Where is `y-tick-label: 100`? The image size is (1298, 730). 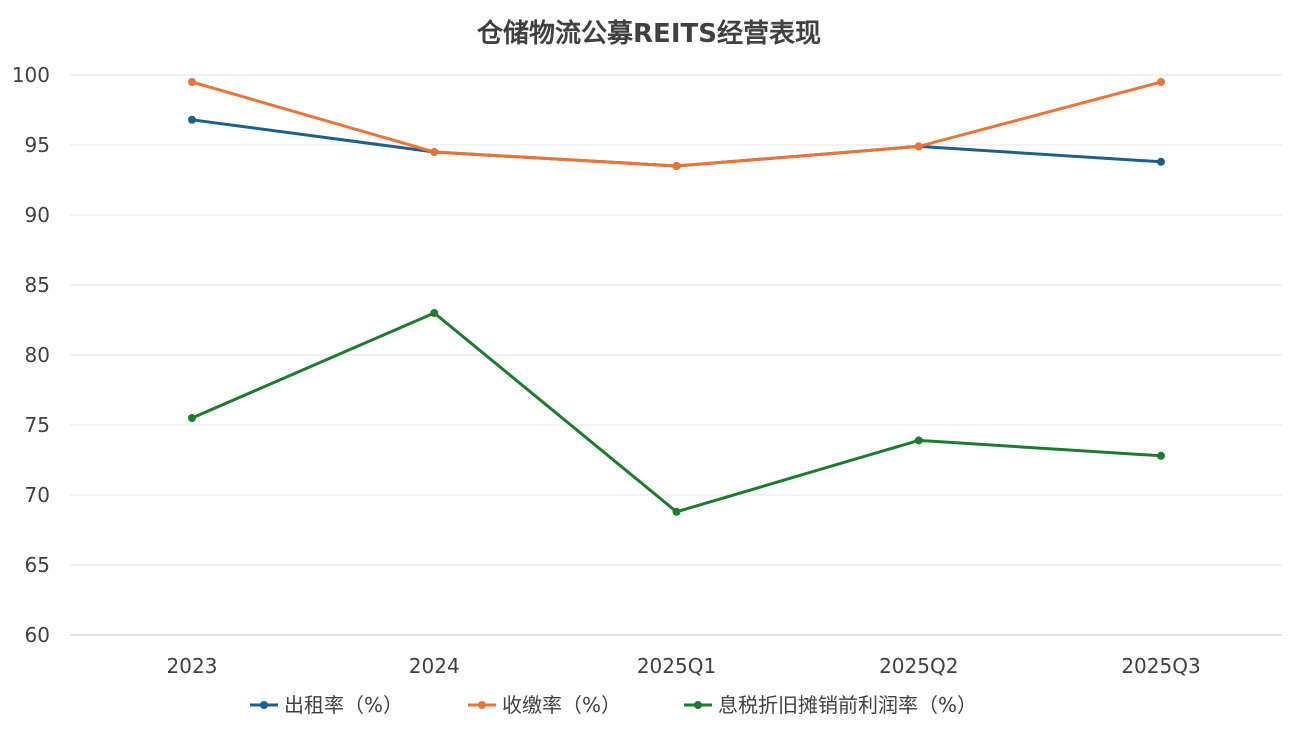
y-tick-label: 100 is located at coordinates (31, 75).